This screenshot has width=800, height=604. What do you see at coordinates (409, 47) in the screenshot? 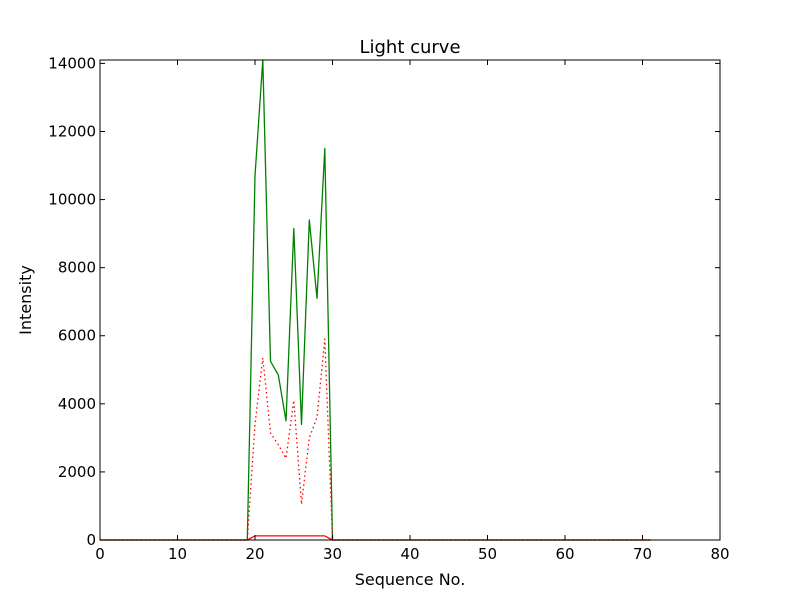
I see `chart-title: Light curve` at bounding box center [409, 47].